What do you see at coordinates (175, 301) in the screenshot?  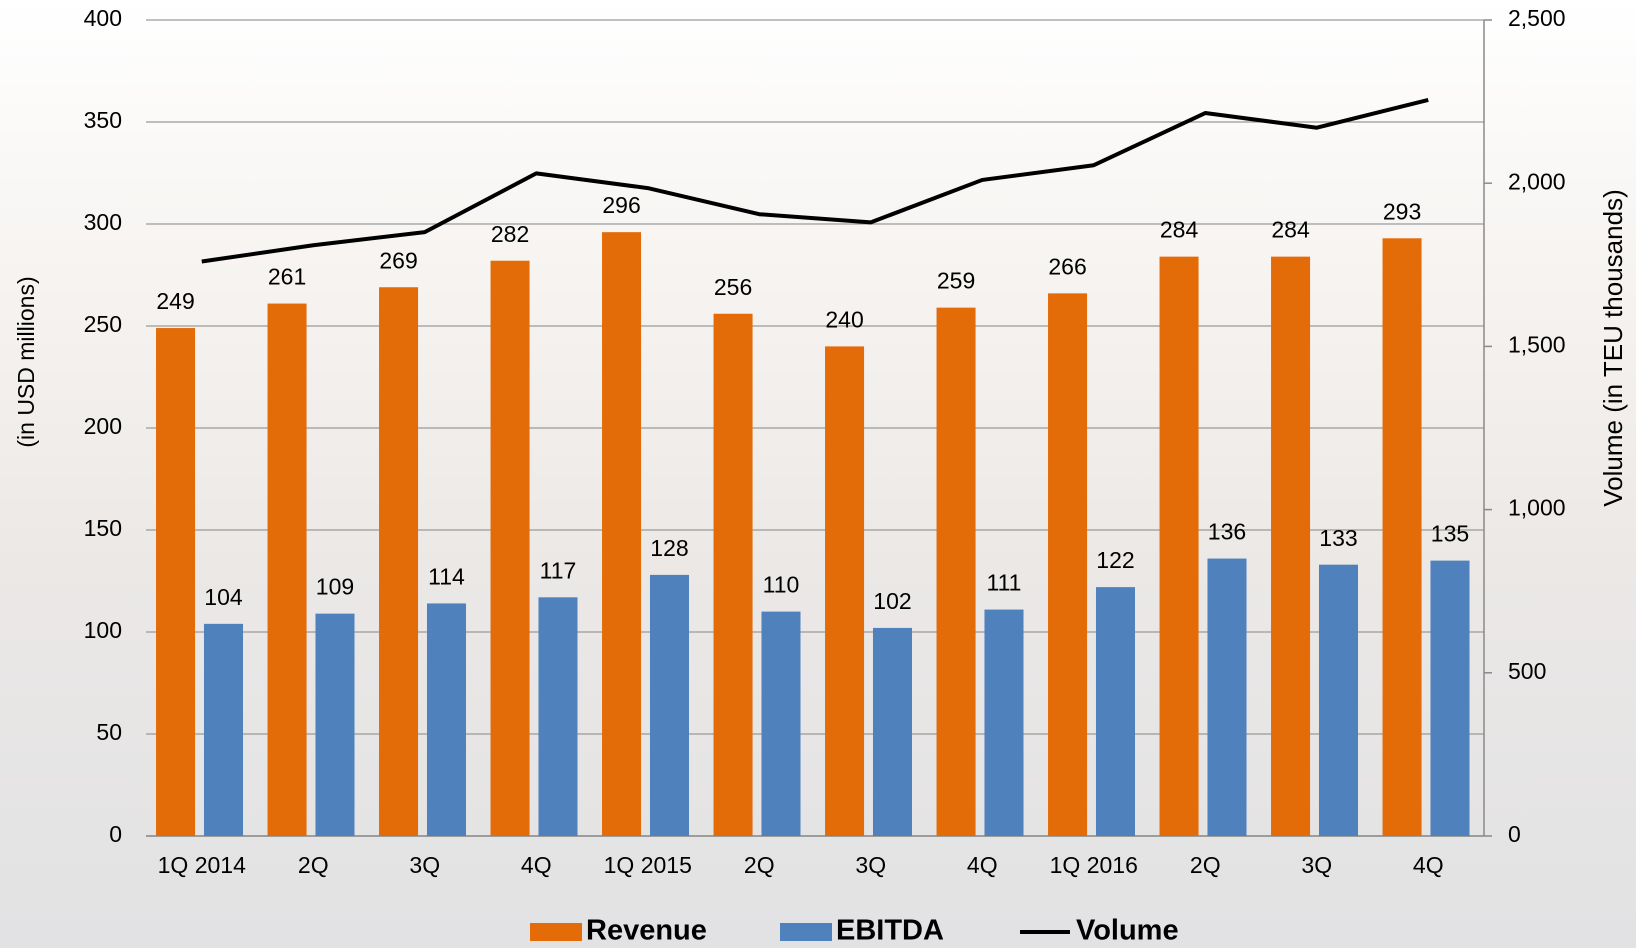 I see `data-label: 249` at bounding box center [175, 301].